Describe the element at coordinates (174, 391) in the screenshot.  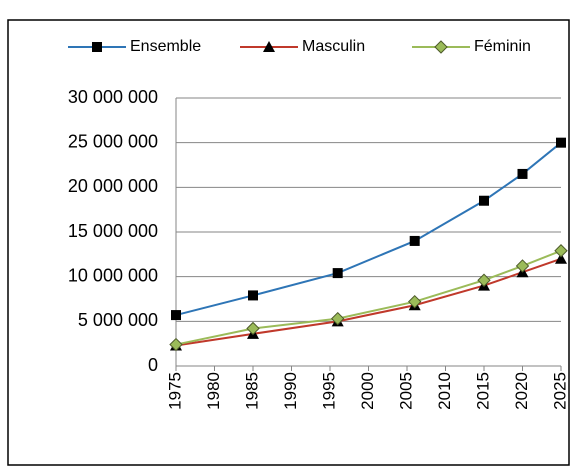
I see `x-tick-label: 1975` at that location.